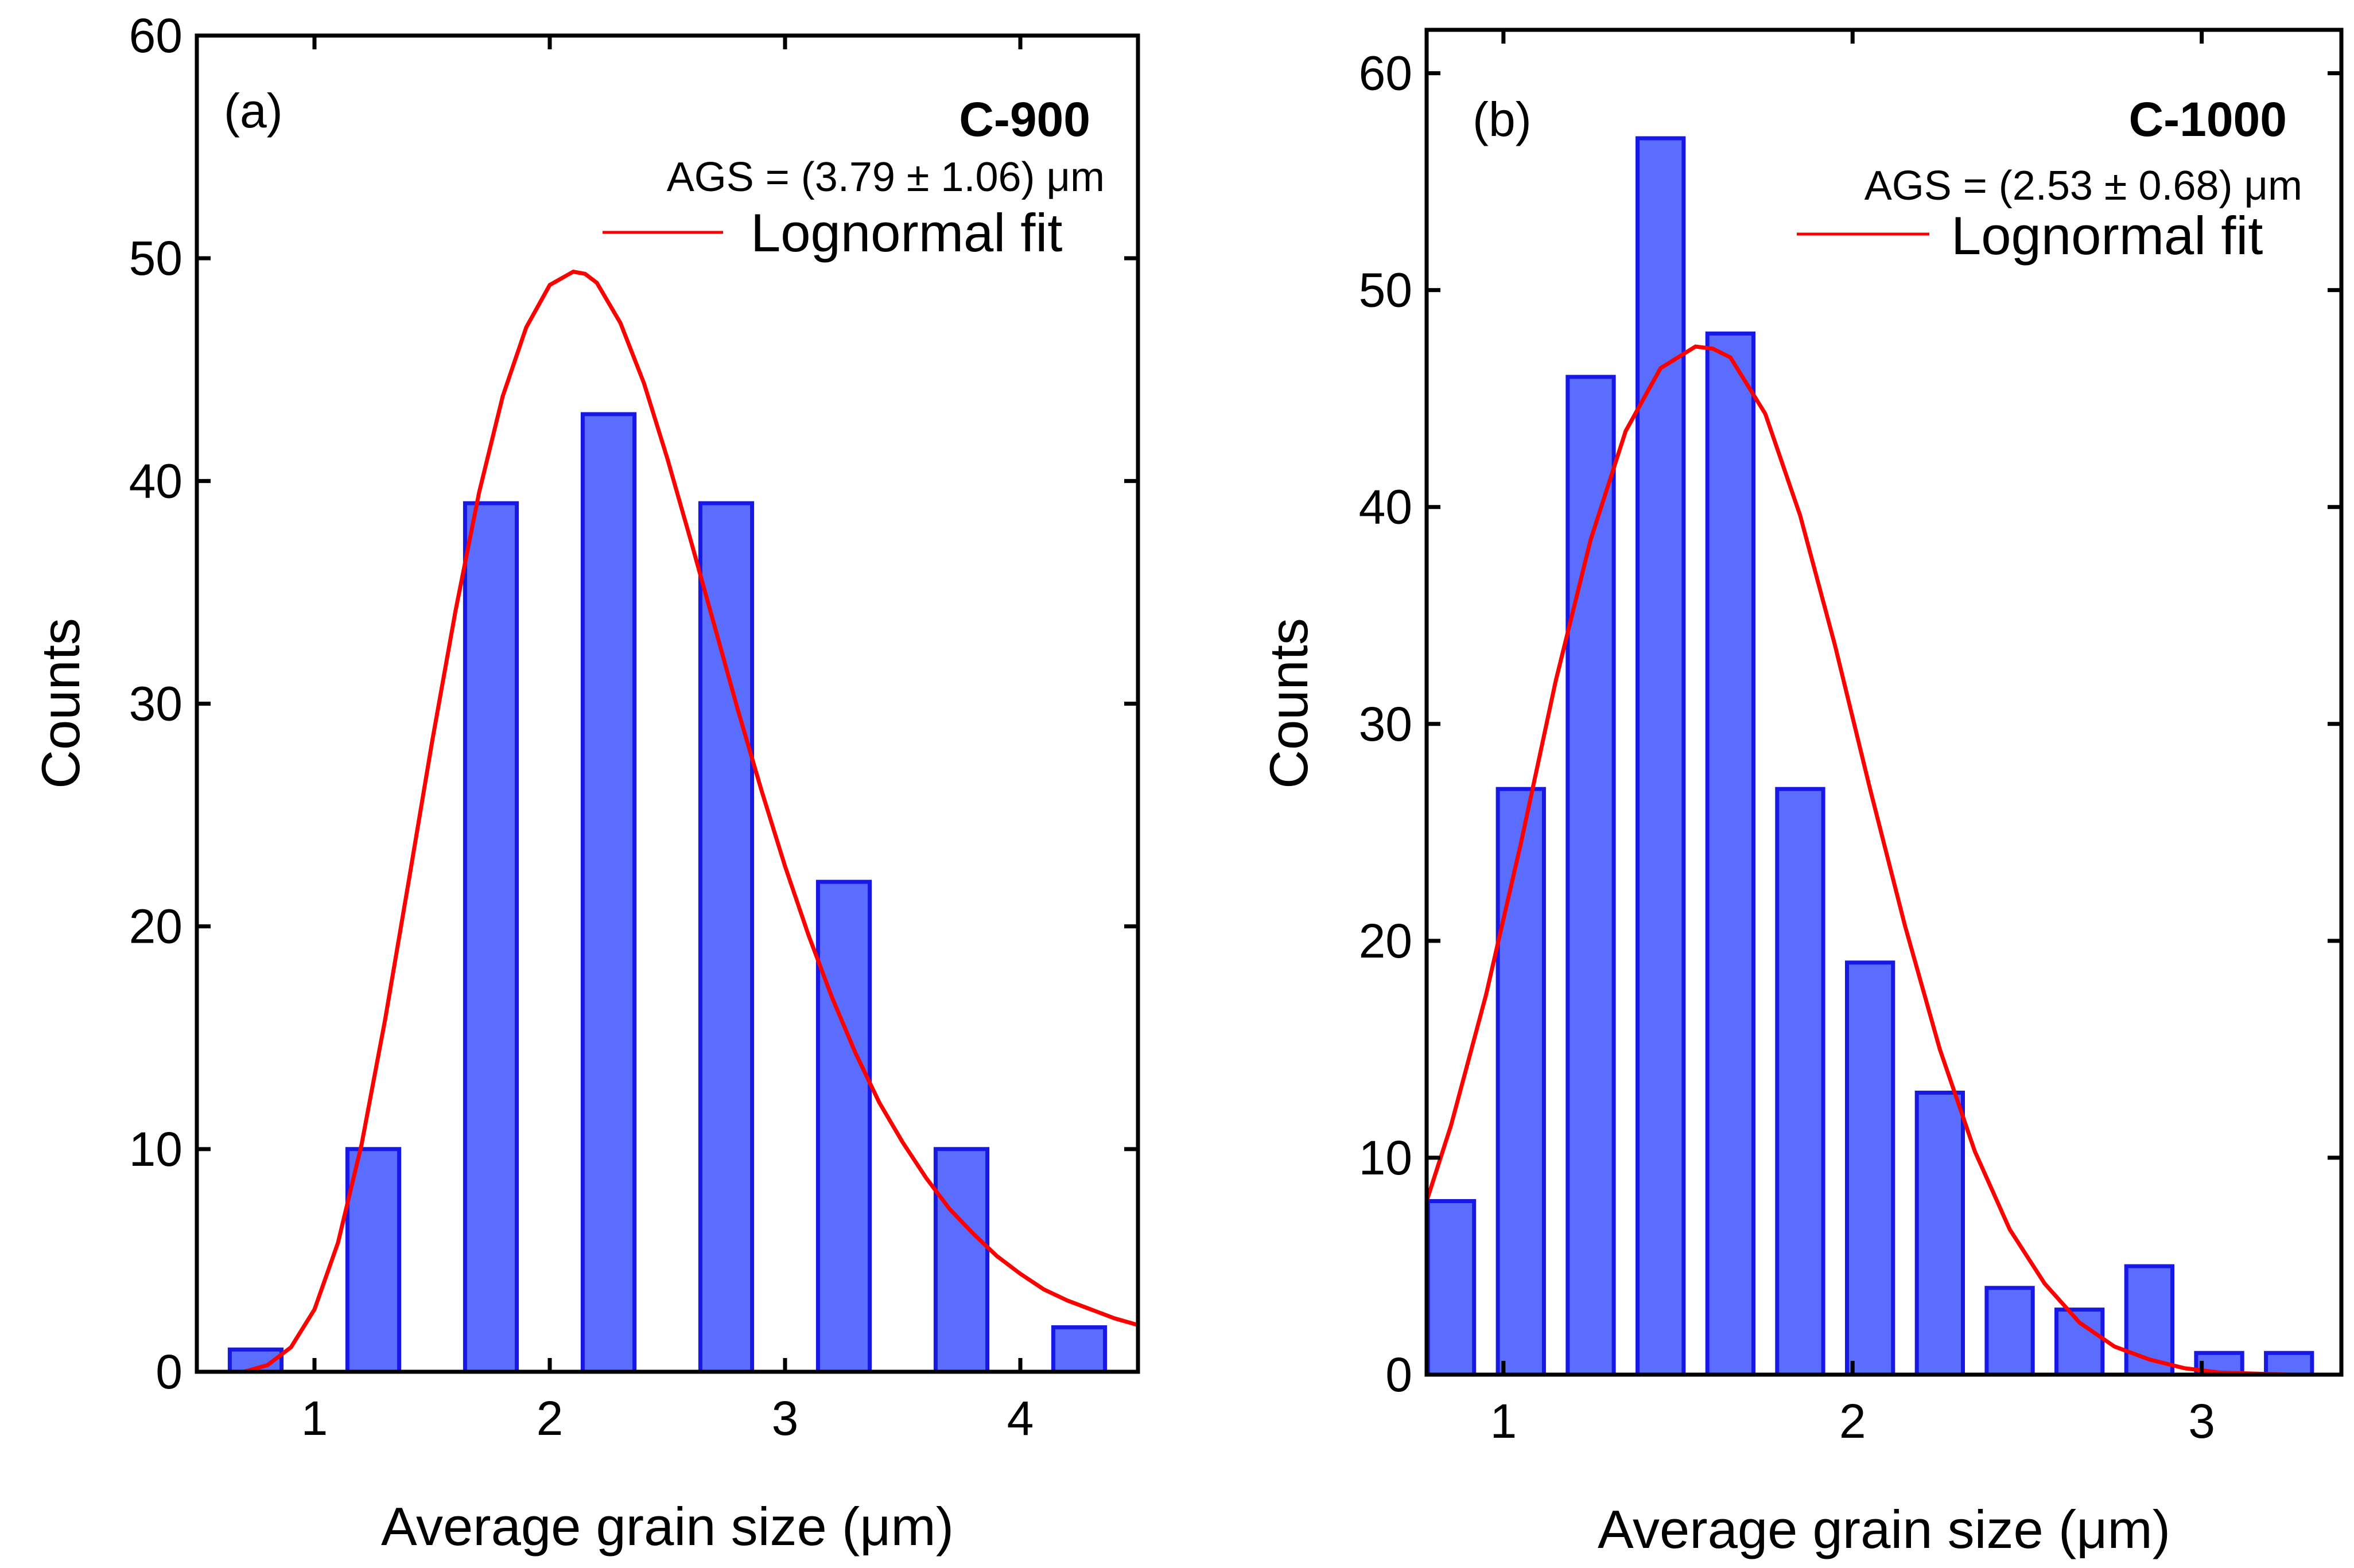  I want to click on panel-b-ytick-label-40: 40, so click(1385, 507).